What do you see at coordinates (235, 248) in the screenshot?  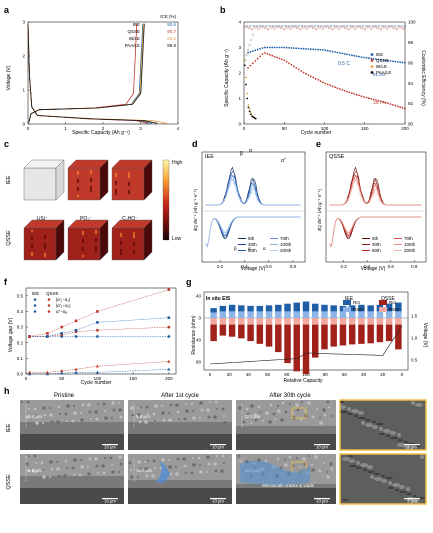 I see `panel-d-peak-beta-low: β` at bounding box center [235, 248].